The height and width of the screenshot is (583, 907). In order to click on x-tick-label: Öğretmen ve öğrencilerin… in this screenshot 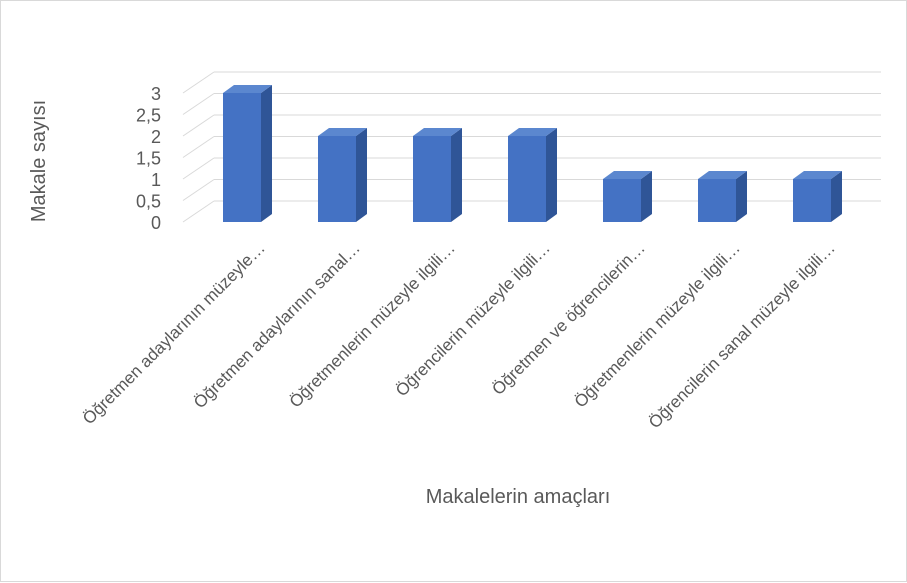, I will do `click(568, 318)`.